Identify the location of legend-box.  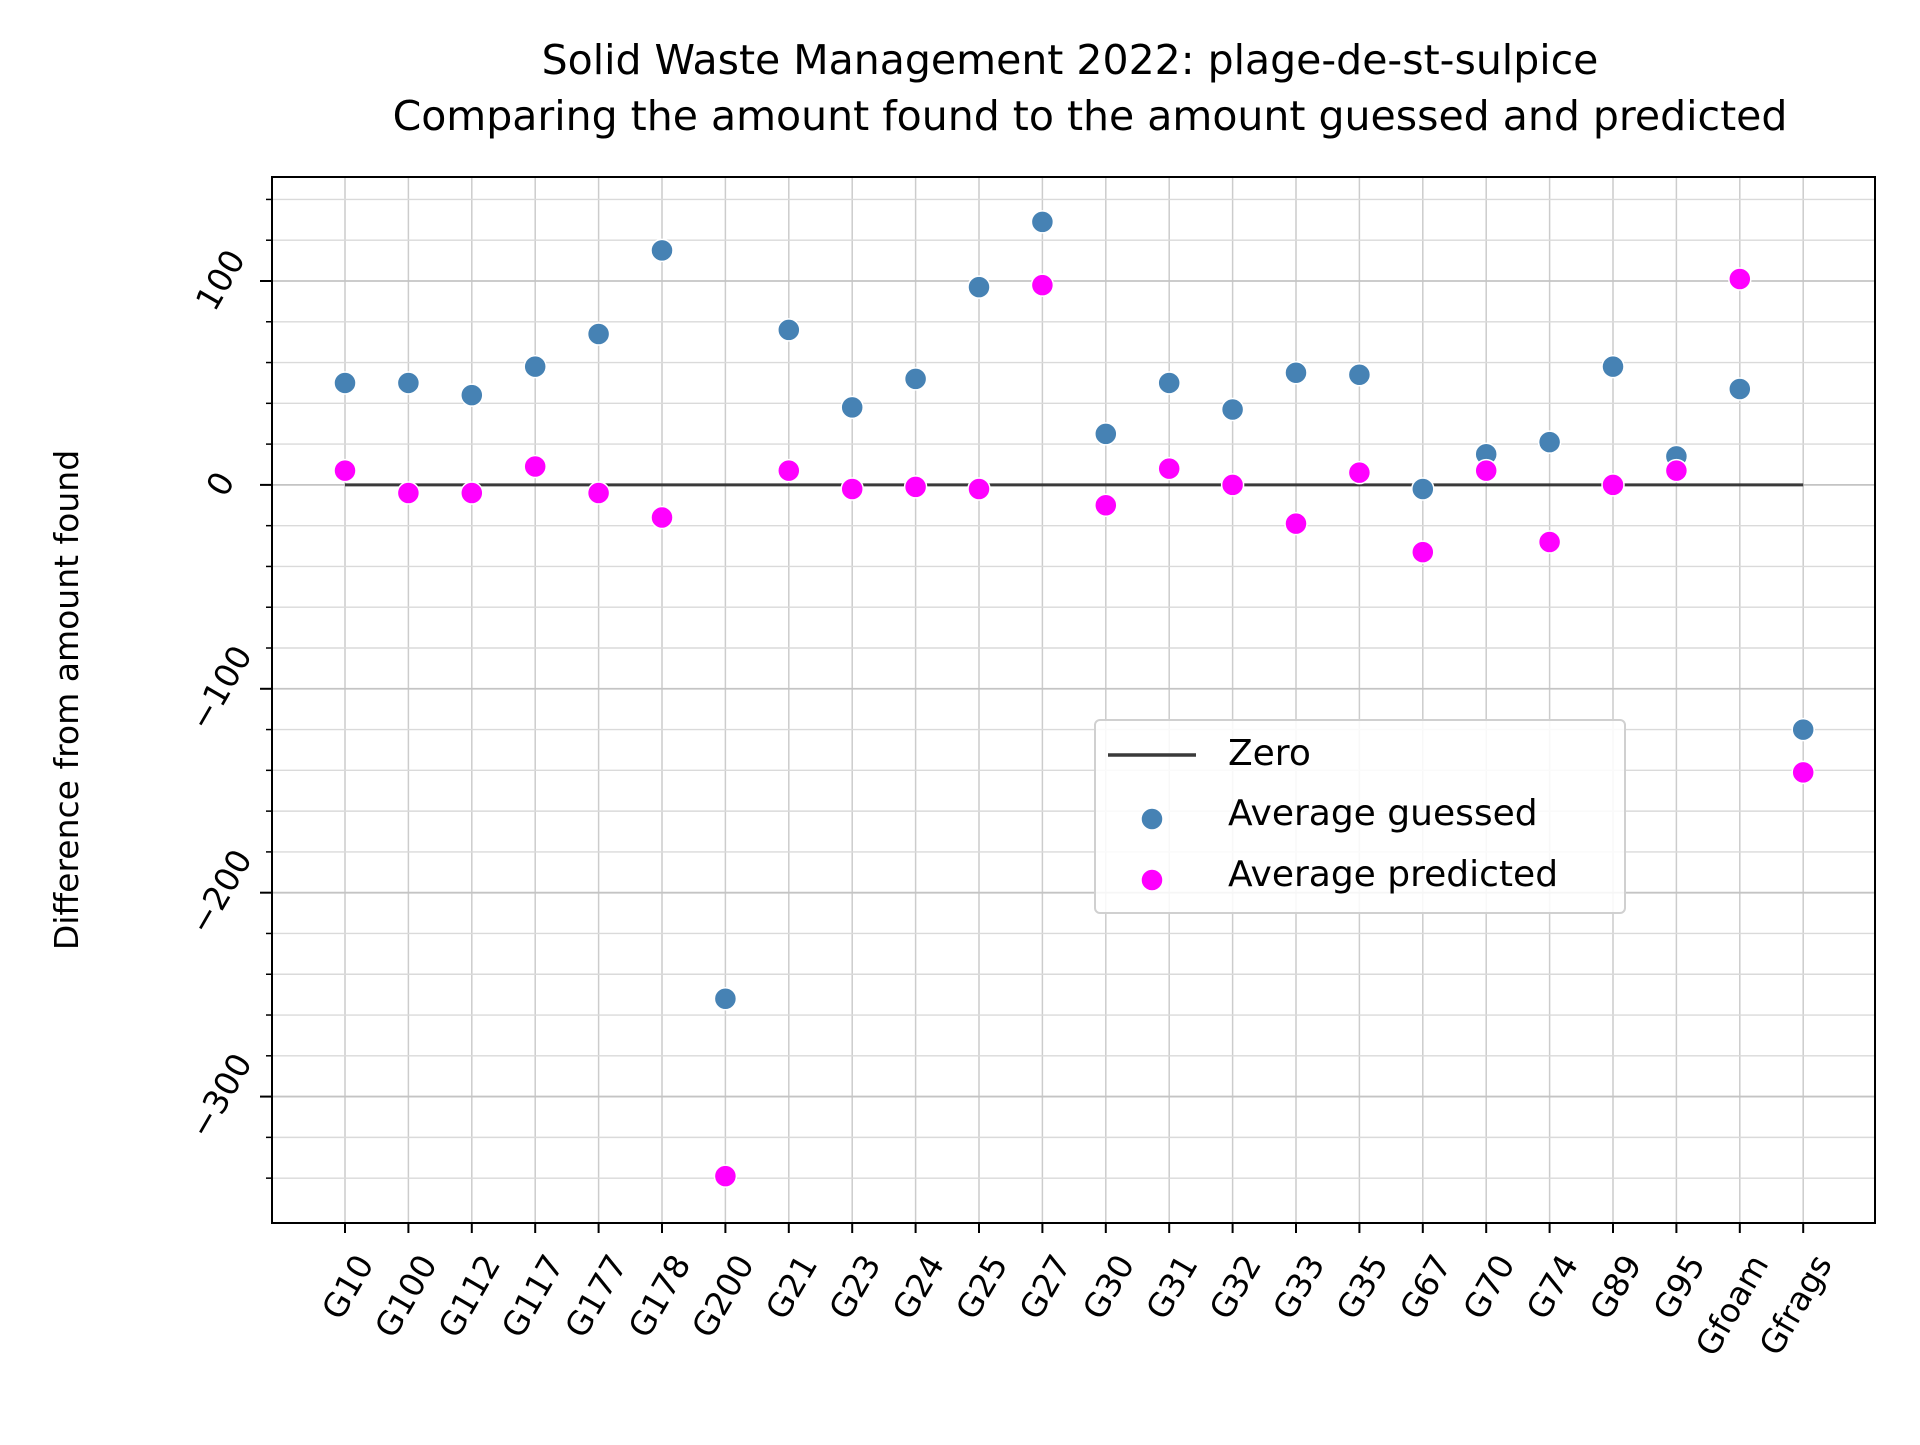
(1360, 816).